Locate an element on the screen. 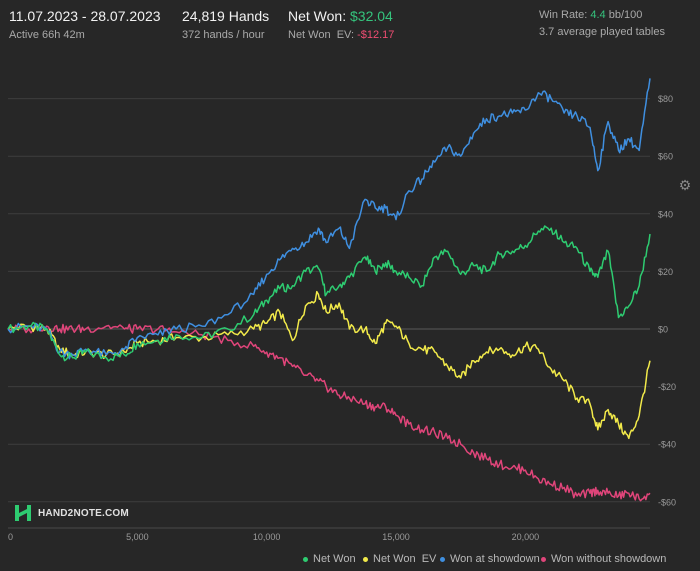  net-won-ev-label: Net Won EV: is located at coordinates (321, 35).